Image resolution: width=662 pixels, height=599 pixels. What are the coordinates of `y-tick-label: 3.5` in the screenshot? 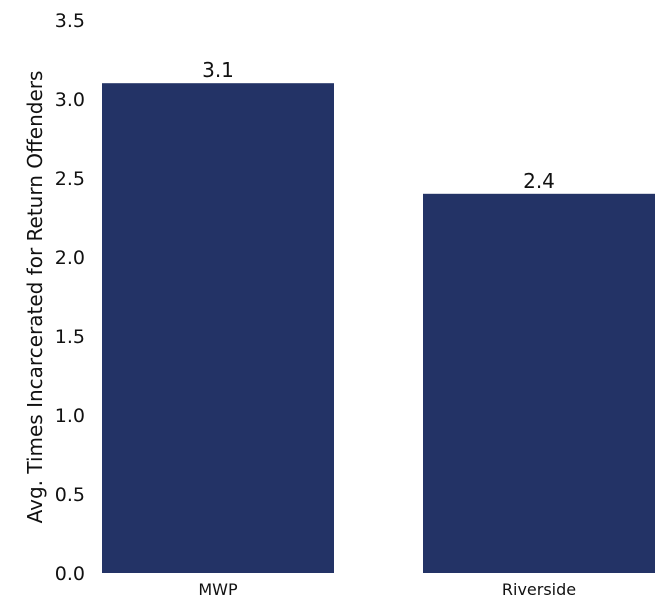 It's located at (70, 21).